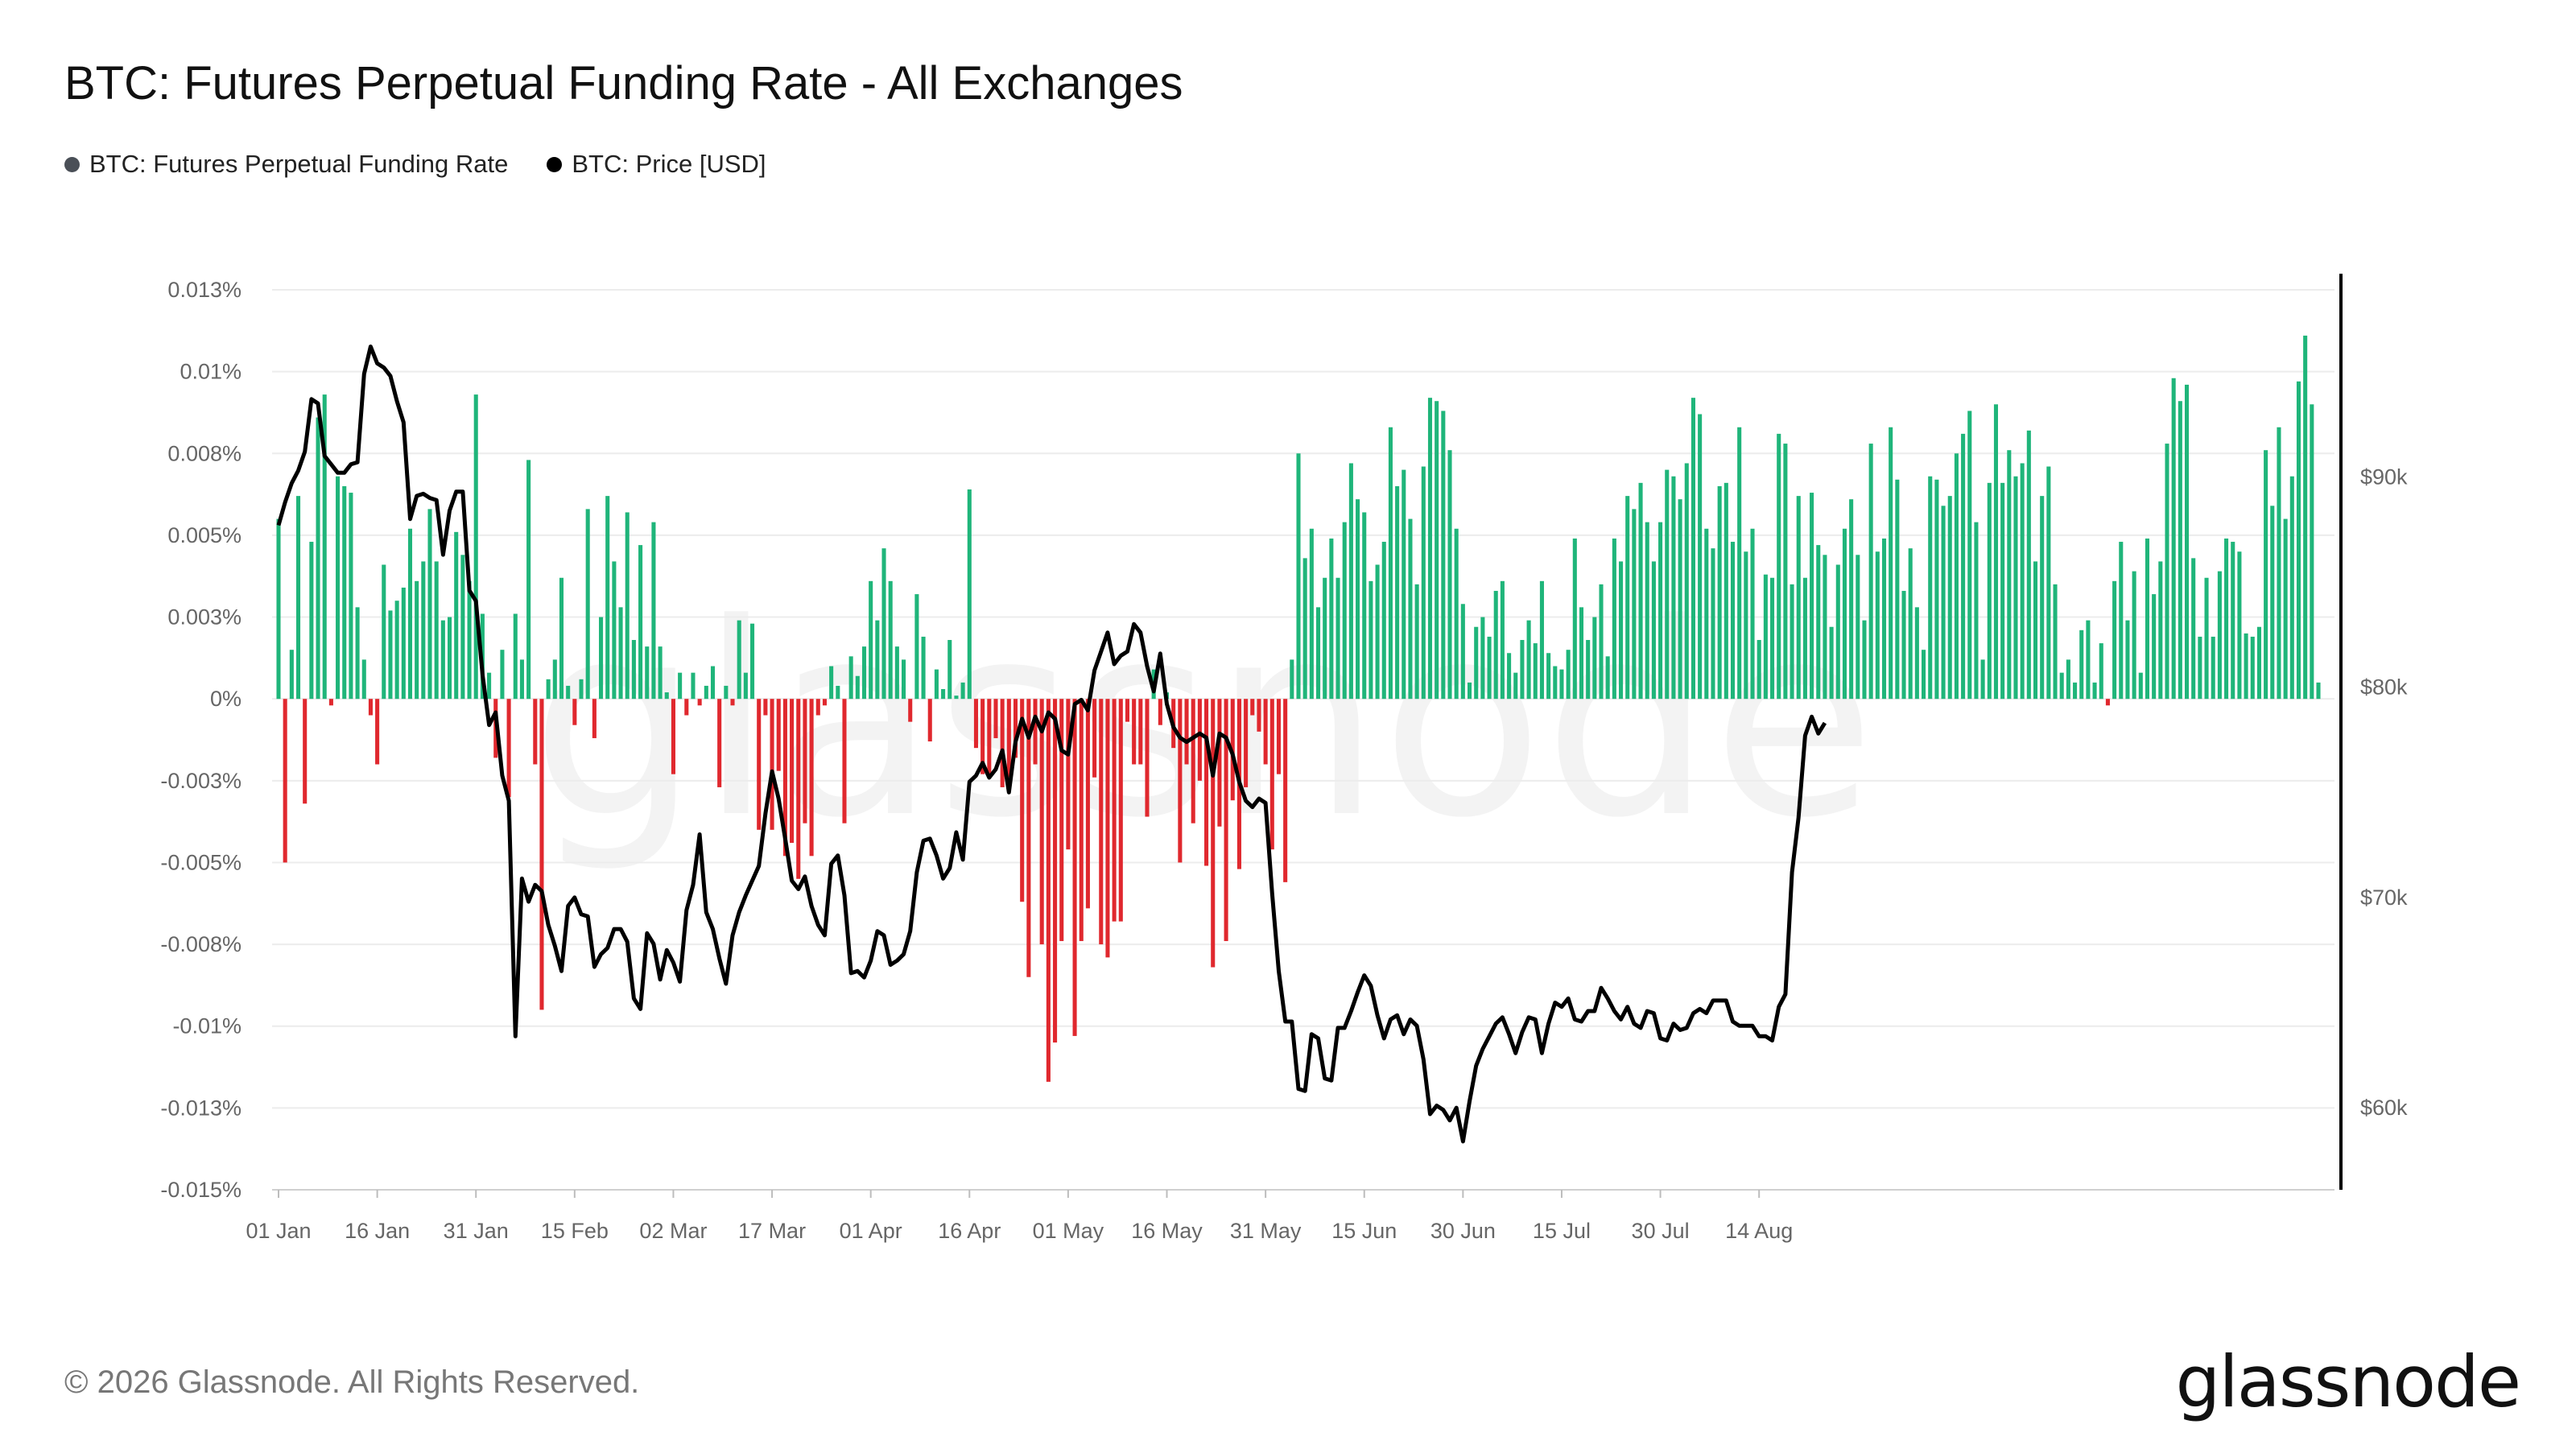 The width and height of the screenshot is (2576, 1449). What do you see at coordinates (204, 290) in the screenshot?
I see `y-left-tick-label: 0.013%` at bounding box center [204, 290].